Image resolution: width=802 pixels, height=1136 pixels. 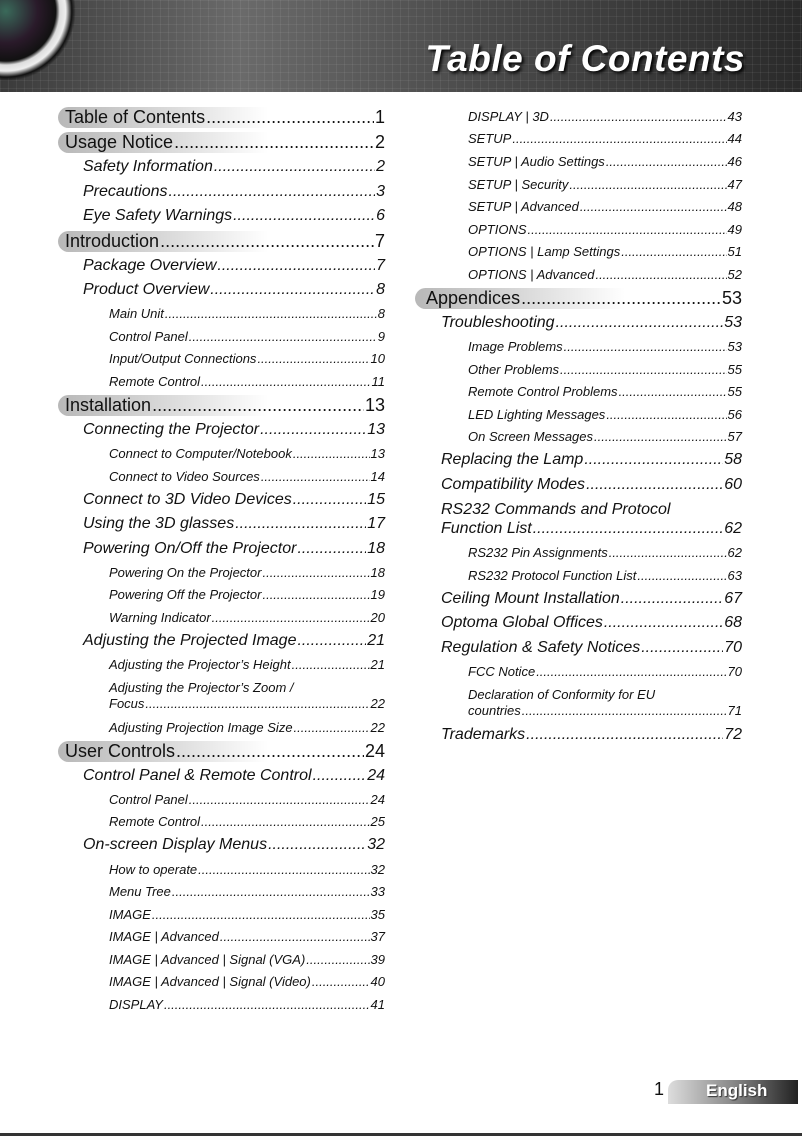 I want to click on toc-entry: LED Lighting Messages 56, so click(x=578, y=414).